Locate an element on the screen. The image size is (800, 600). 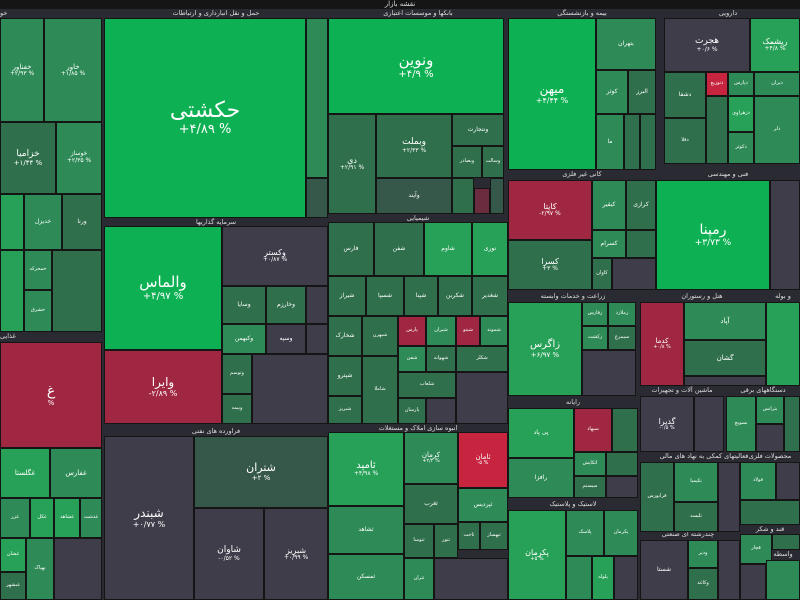
stock-tile: شیتو is located at coordinates (468, 331).